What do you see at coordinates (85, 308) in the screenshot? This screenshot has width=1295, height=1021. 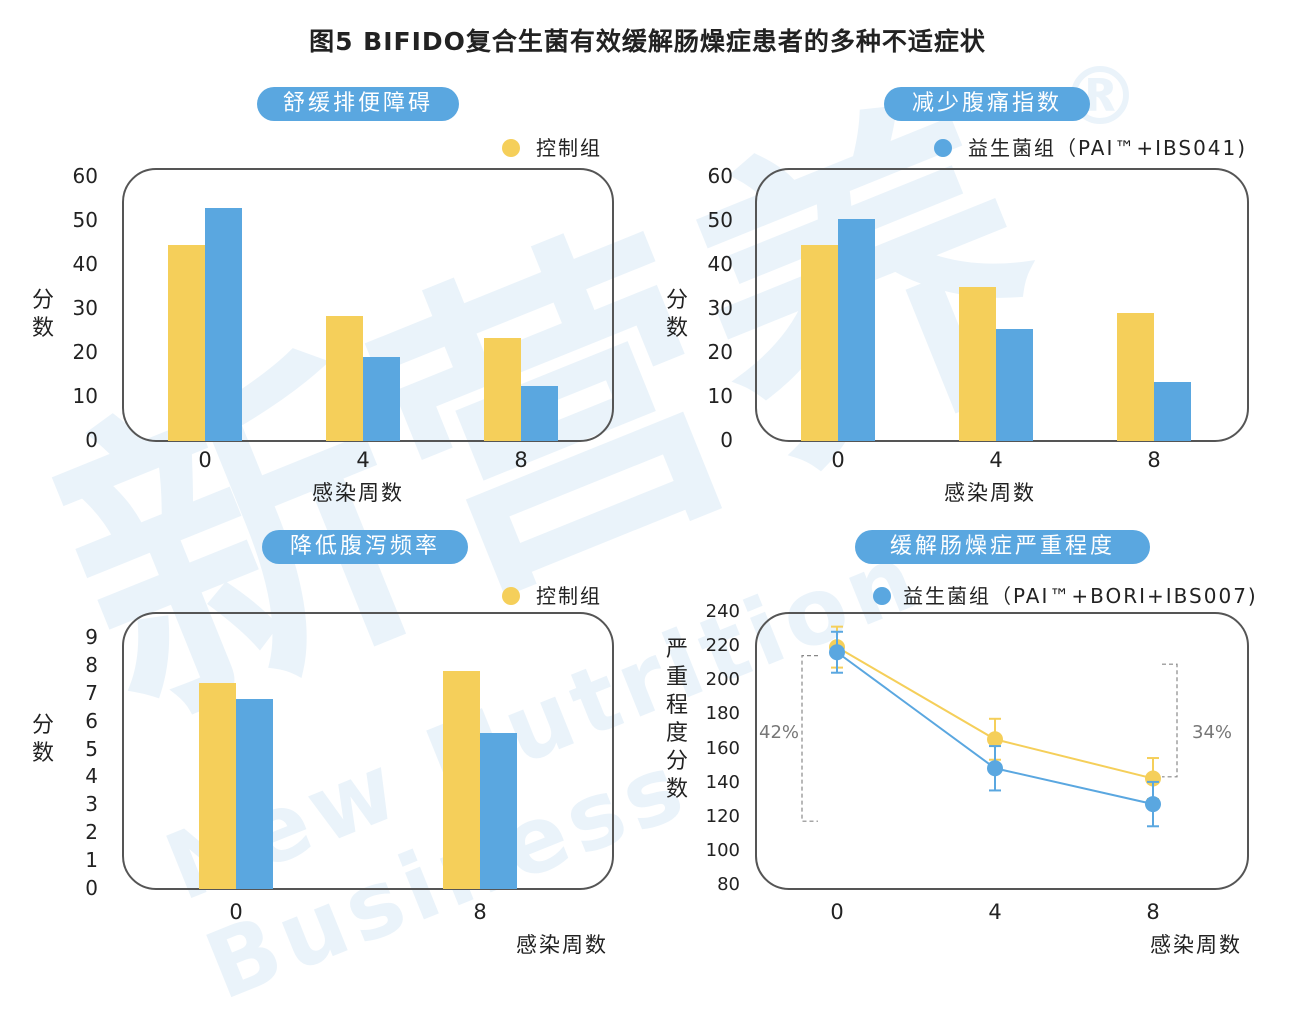 I see `panel1-ytick: 30` at bounding box center [85, 308].